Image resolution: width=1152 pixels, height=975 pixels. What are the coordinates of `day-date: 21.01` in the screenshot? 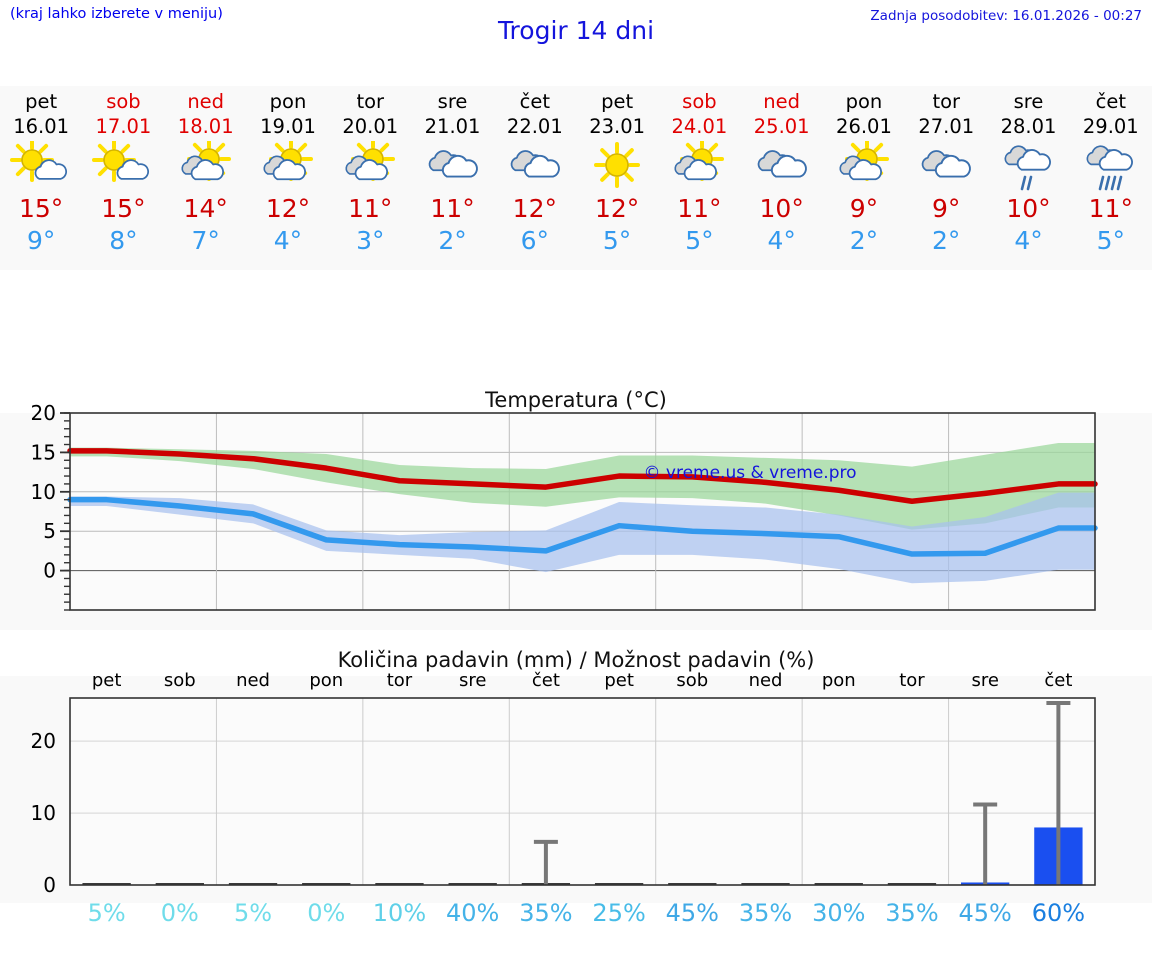 It's located at (452, 126).